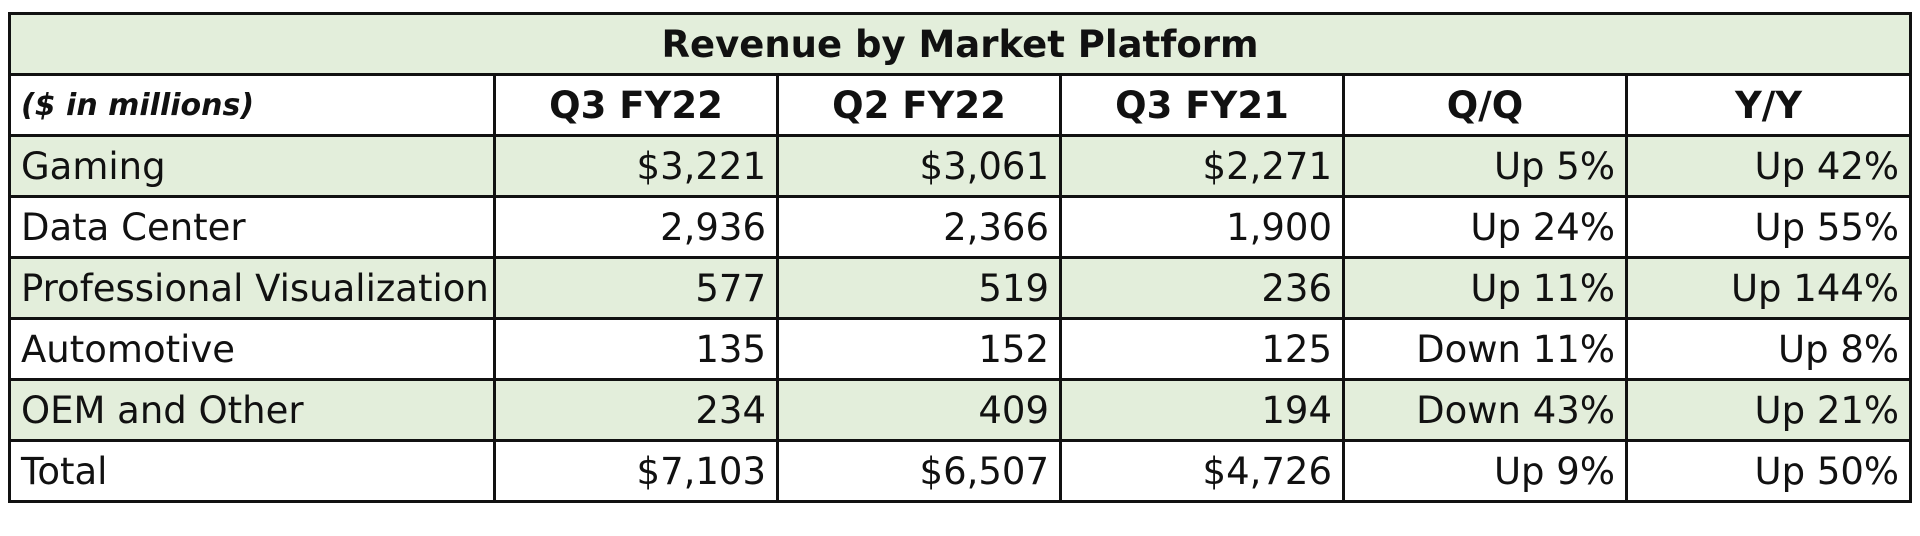 This screenshot has width=1920, height=536. I want to click on table-cell: Down 43%, so click(1485, 410).